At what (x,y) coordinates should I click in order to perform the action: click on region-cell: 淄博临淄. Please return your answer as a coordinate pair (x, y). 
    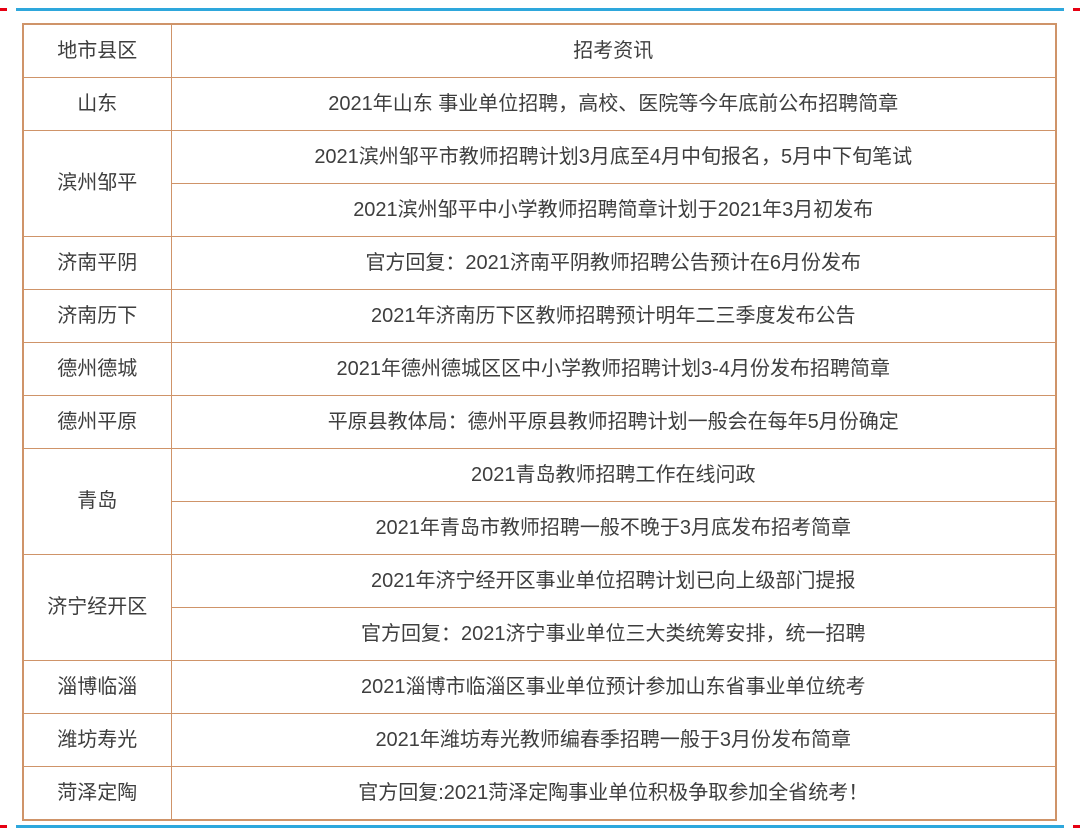
    Looking at the image, I should click on (97, 687).